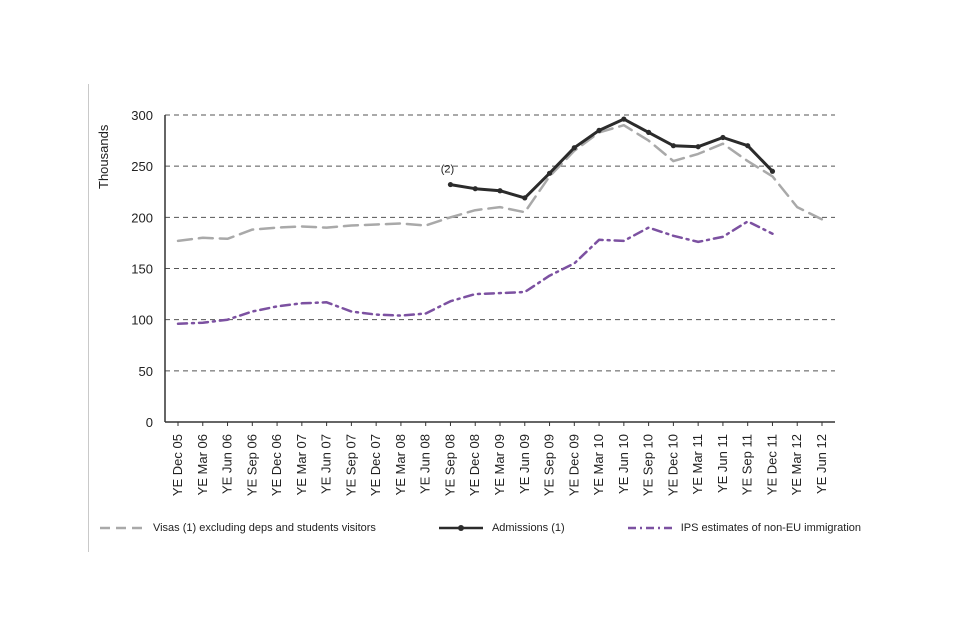 The image size is (960, 640). Describe the element at coordinates (796, 464) in the screenshot. I see `x-tick-label: YE Mar 12` at that location.